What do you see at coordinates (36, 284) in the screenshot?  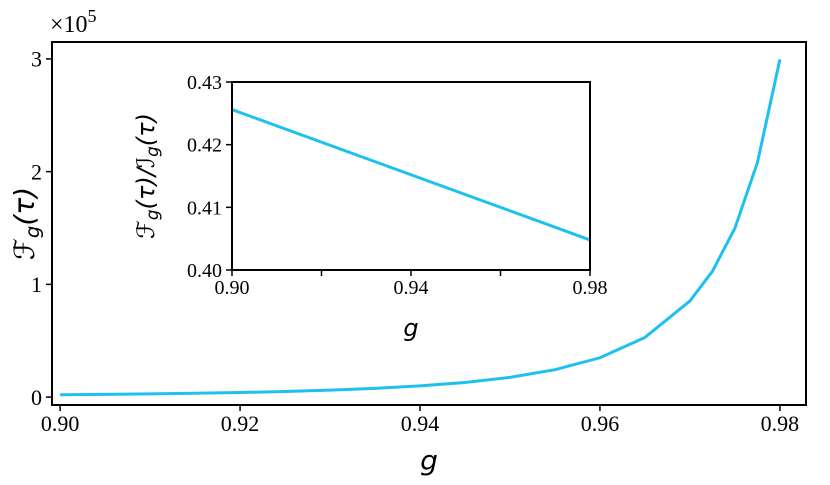 I see `y-tick-label: 1` at bounding box center [36, 284].